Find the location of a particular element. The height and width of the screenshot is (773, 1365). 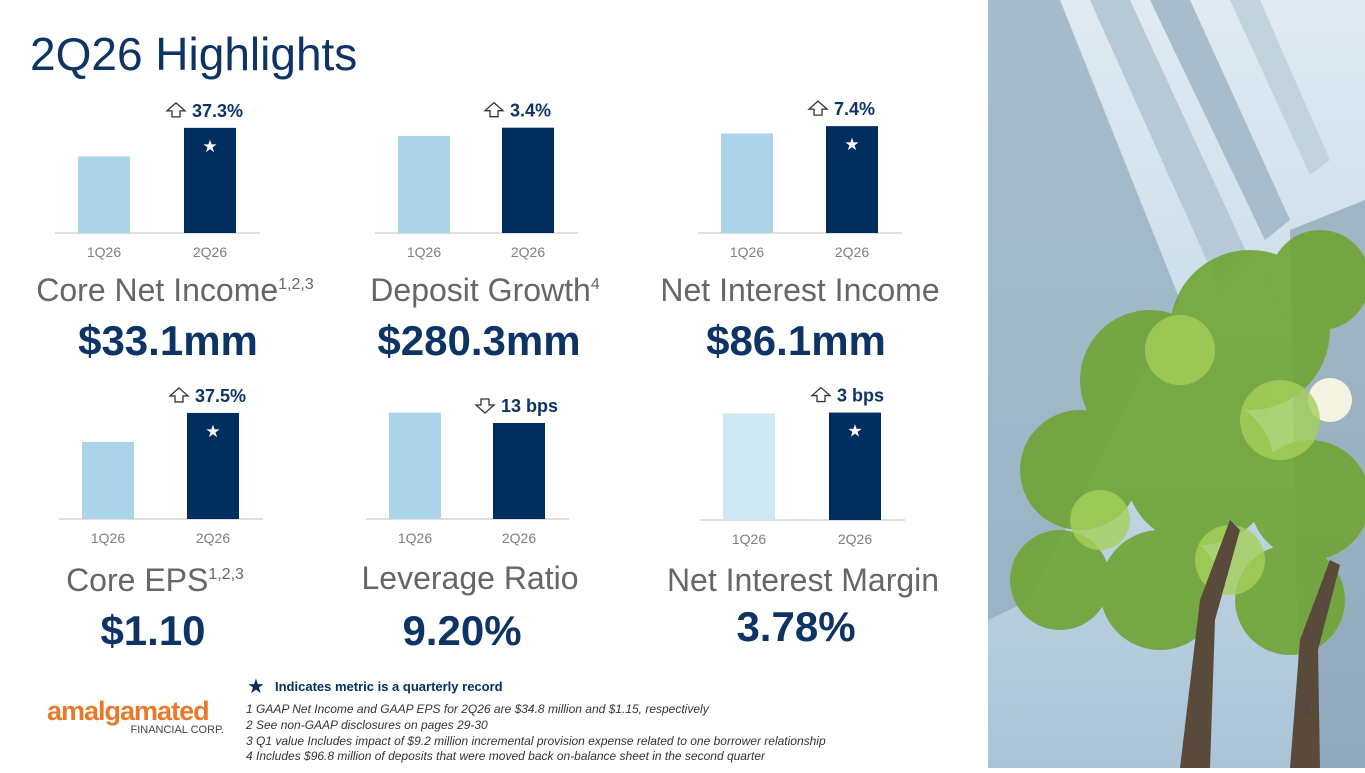

footnote-refs: 4 is located at coordinates (595, 284).